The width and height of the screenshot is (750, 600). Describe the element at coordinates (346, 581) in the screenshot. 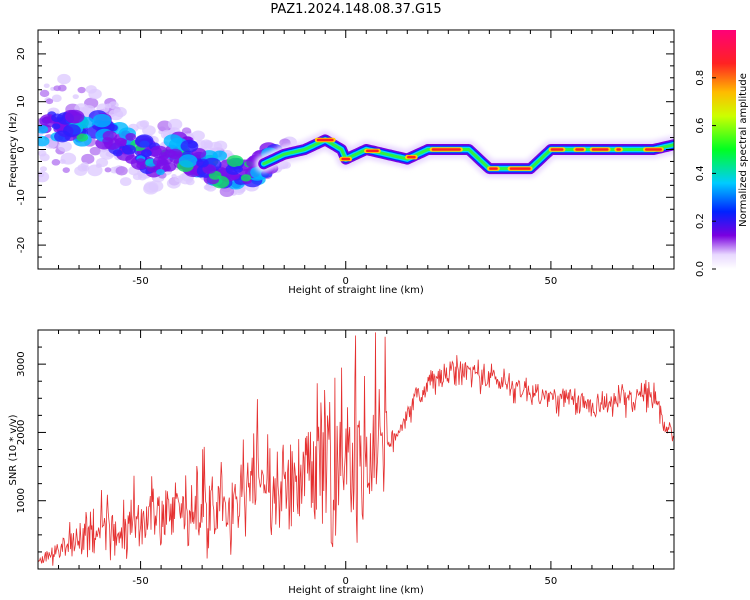

I see `snr-x-tick-label: 0` at that location.